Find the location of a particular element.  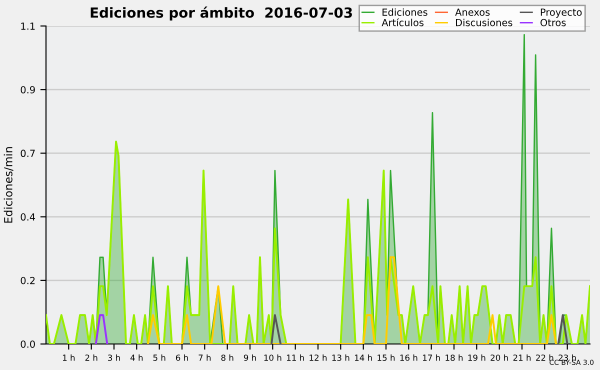

y-tick-label: 1.1 is located at coordinates (28, 26).